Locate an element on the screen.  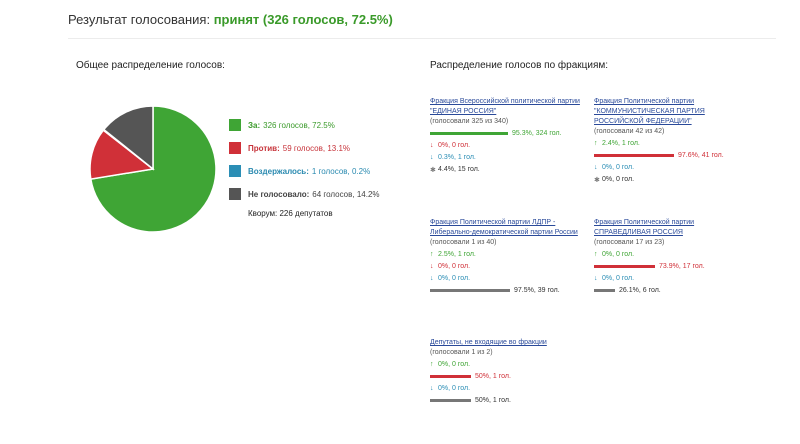
faction-row-novote: ✱ 0%, 0 гол. is located at coordinates (673, 179).